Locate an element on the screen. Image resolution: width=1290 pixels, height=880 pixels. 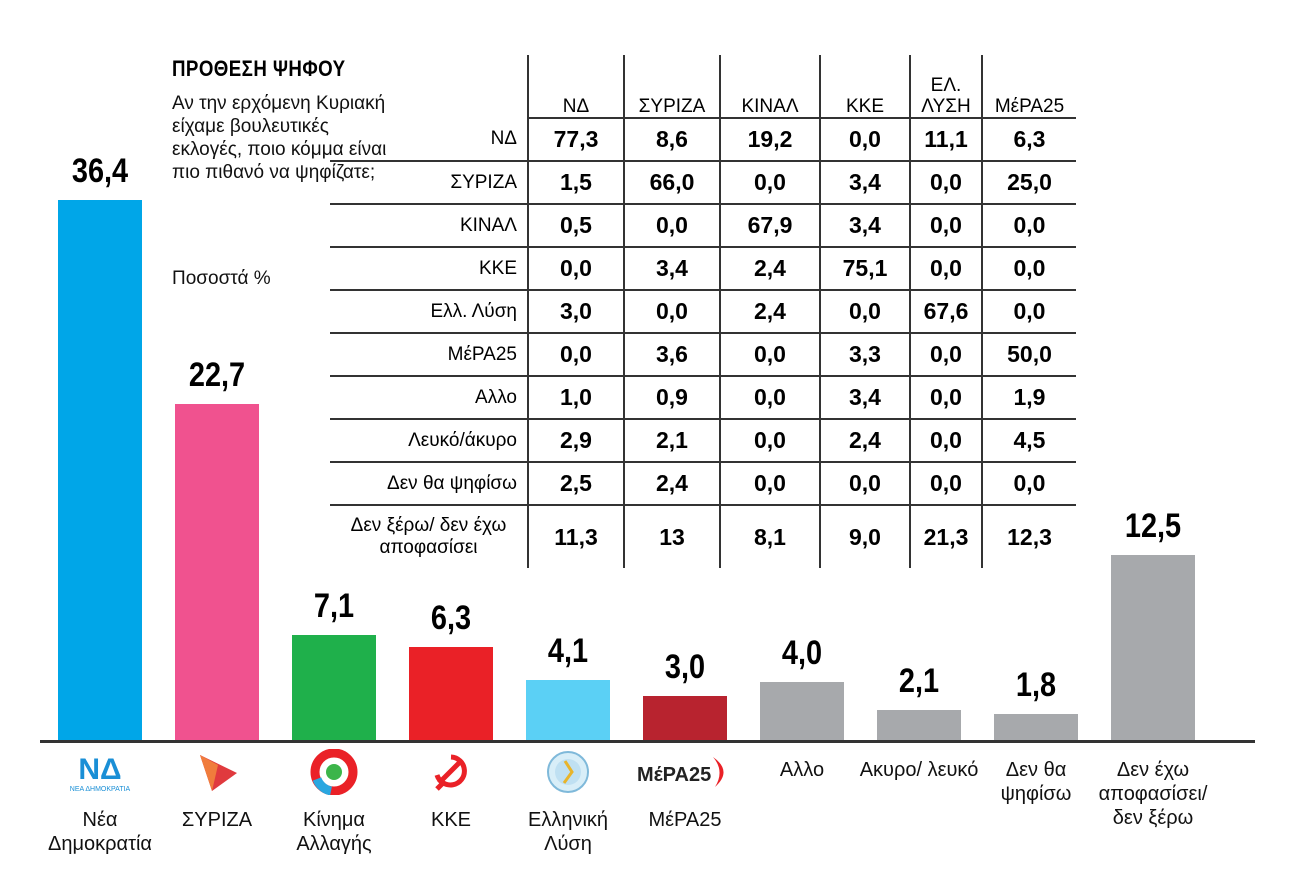
table-cell: 3,6 is located at coordinates (671, 355).